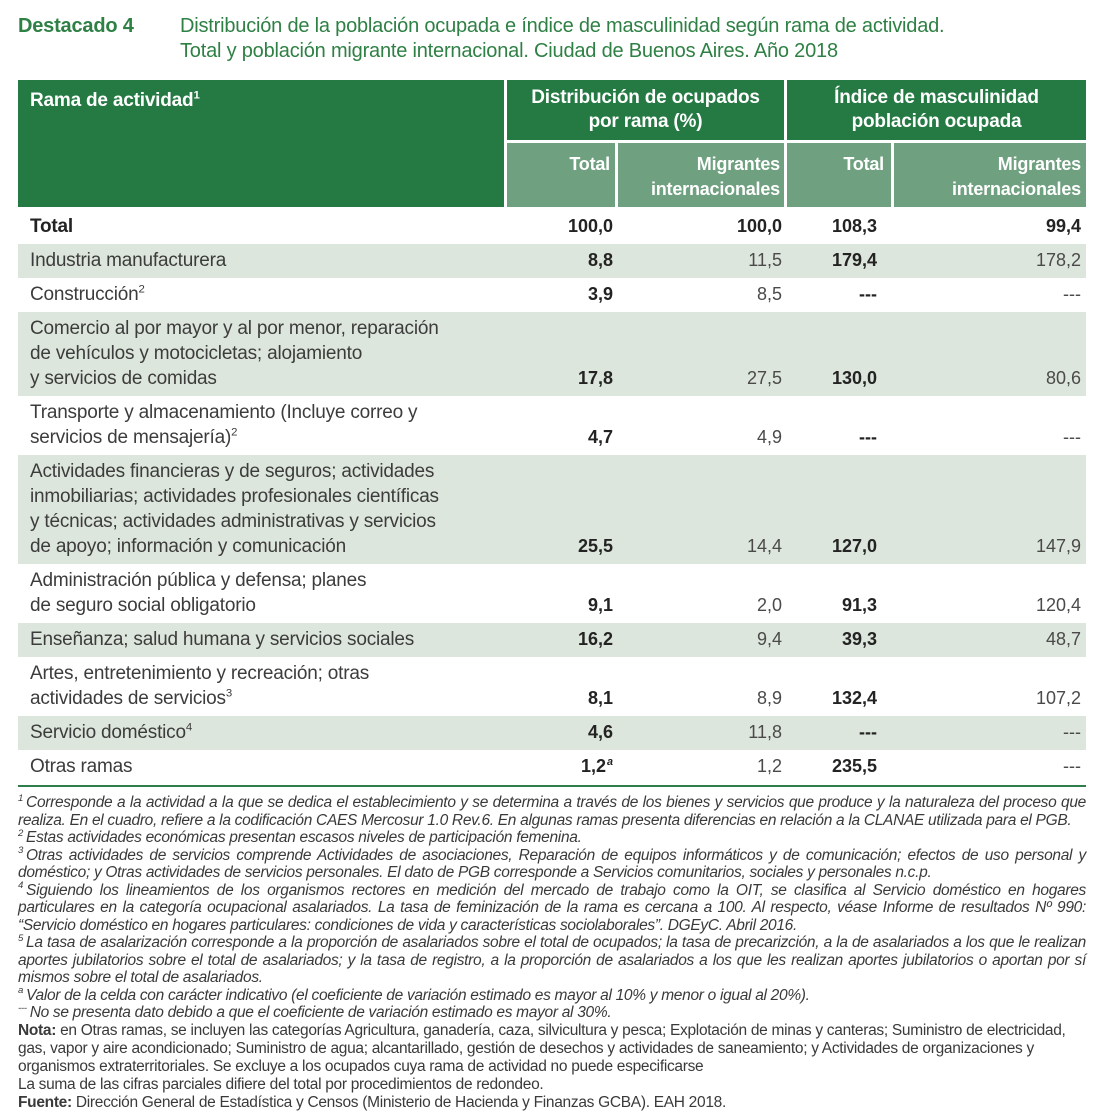 This screenshot has width=1101, height=1112. I want to click on table-row: Construcción2 3,9 8,5 --- ---, so click(552, 295).